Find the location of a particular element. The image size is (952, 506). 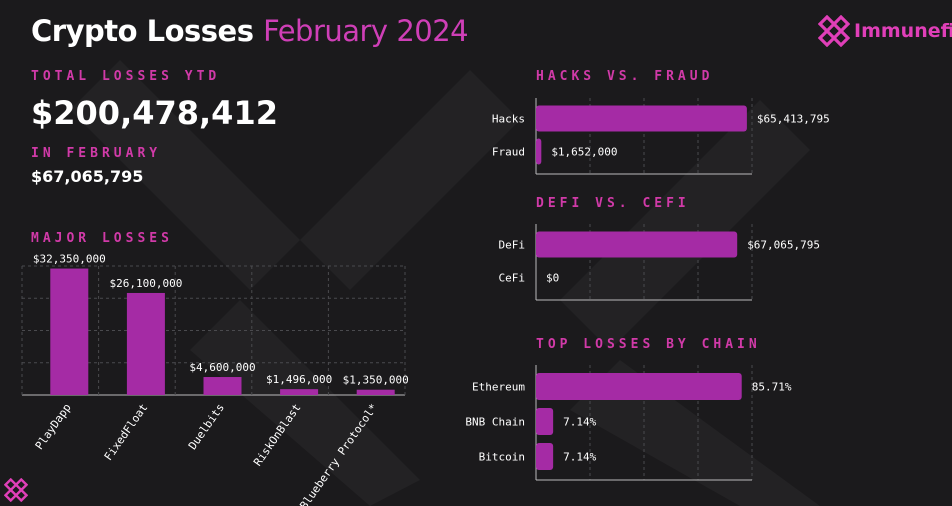

data-label-duelbits: $4,600,000 is located at coordinates (222, 367).